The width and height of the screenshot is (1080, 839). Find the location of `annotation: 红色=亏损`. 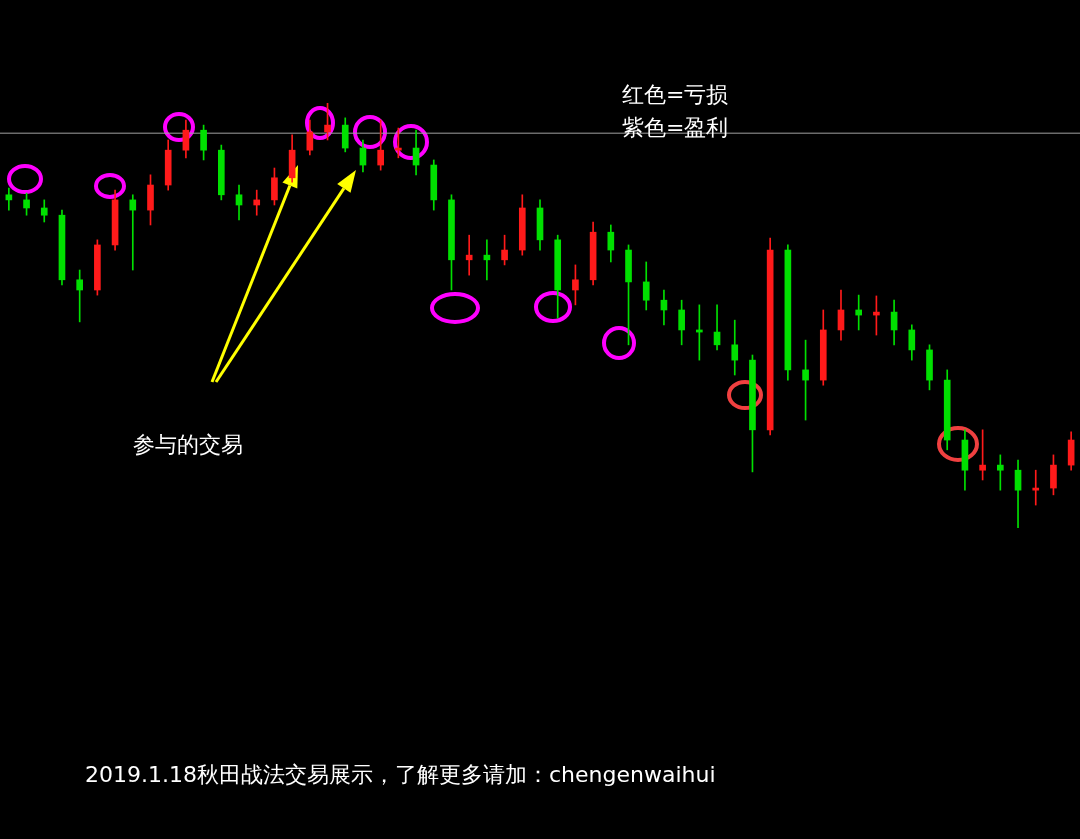

annotation: 红色=亏损 is located at coordinates (675, 95).